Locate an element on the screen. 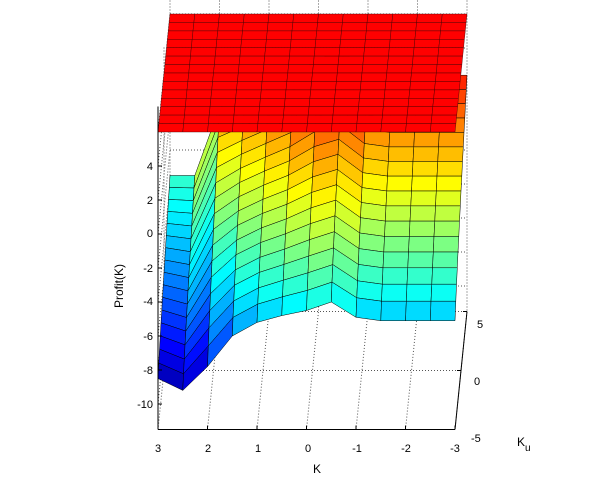 This screenshot has height=483, width=610. x-tick-label: -3 is located at coordinates (455, 449).